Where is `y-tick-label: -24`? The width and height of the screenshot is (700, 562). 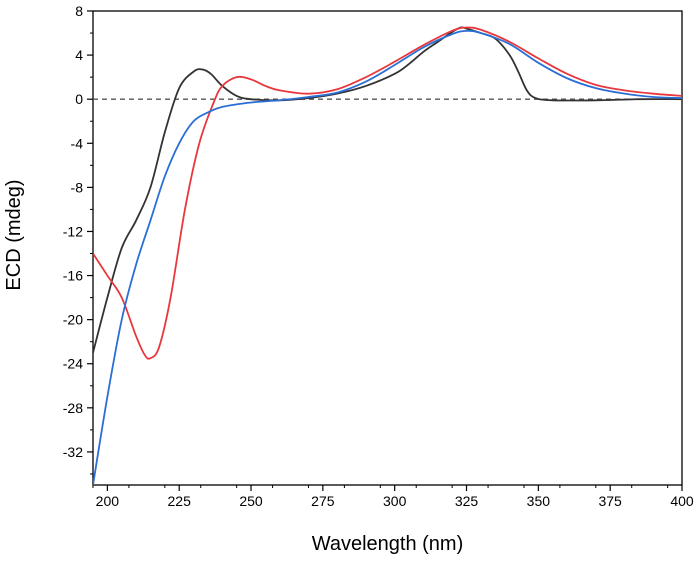 y-tick-label: -24 is located at coordinates (73, 364).